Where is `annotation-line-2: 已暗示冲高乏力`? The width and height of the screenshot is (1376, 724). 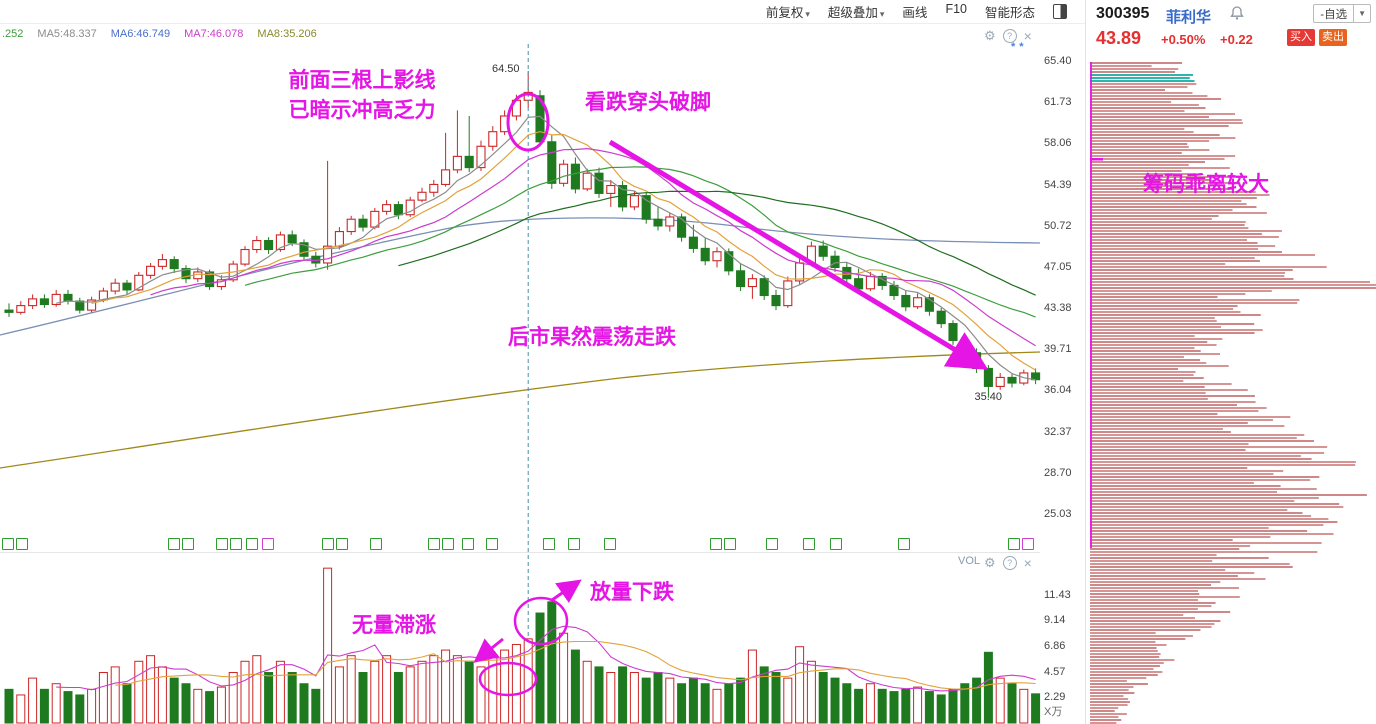
annotation-line-2: 已暗示冲高乏力 is located at coordinates (362, 110).